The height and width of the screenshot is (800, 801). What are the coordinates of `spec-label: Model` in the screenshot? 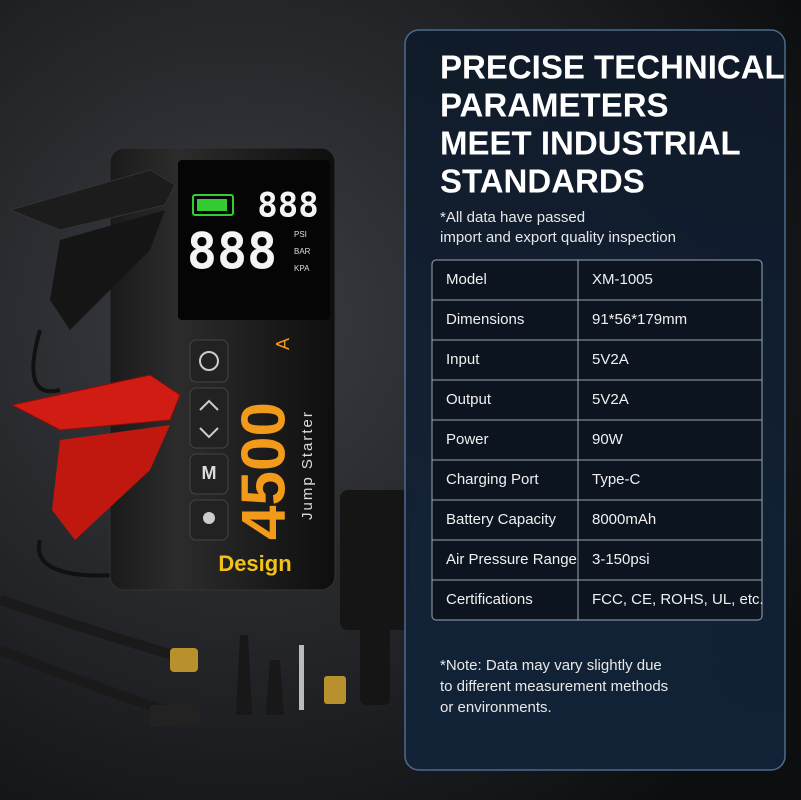 It's located at (466, 279).